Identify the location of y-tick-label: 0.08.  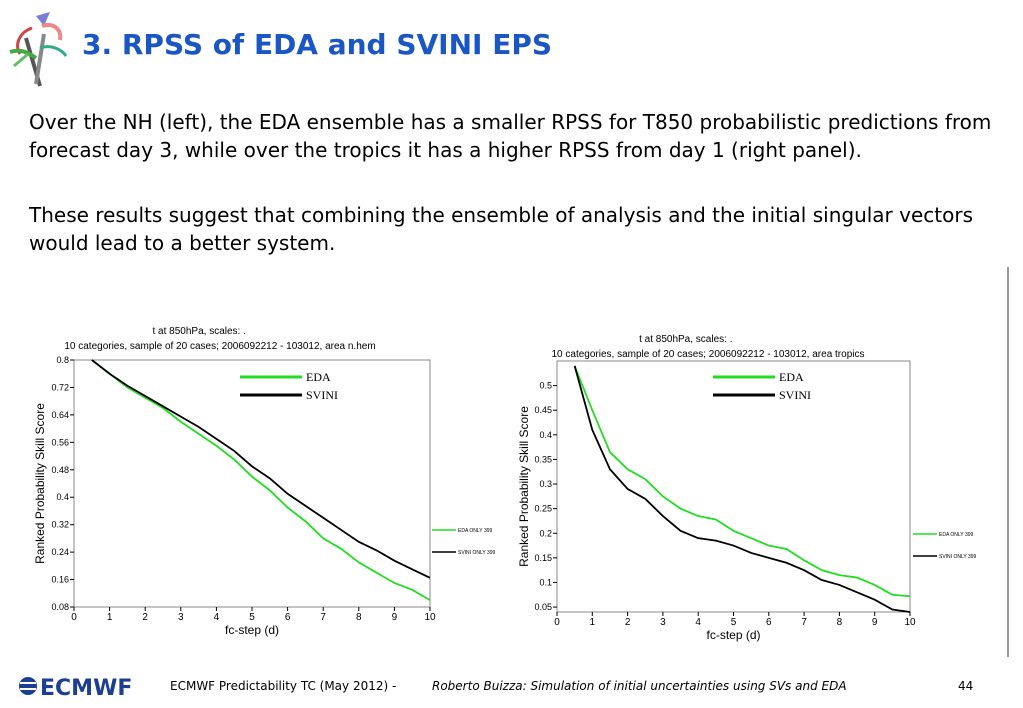
(60, 607).